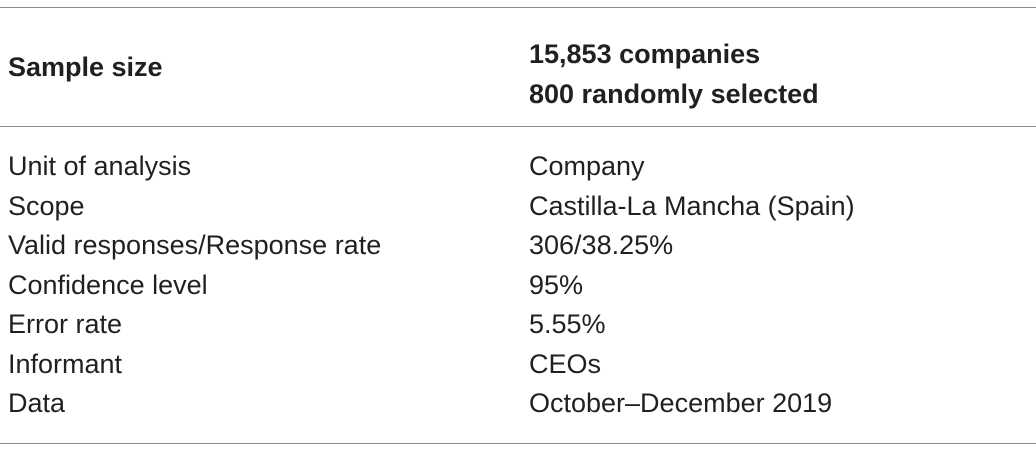 The image size is (1036, 451). I want to click on bottom-rule, so click(518, 443).